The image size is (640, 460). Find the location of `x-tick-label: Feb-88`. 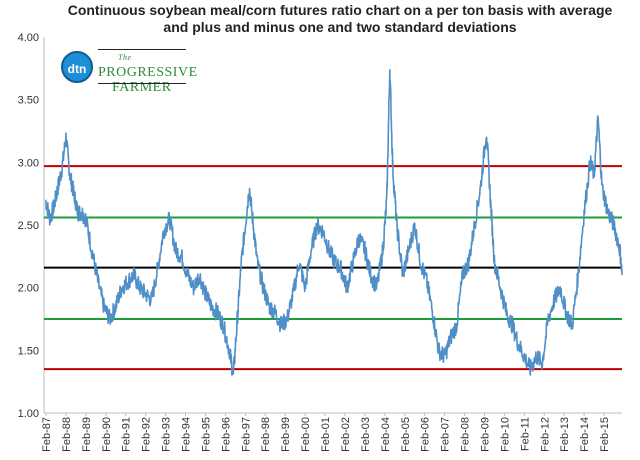

x-tick-label: Feb-88 is located at coordinates (67, 434).